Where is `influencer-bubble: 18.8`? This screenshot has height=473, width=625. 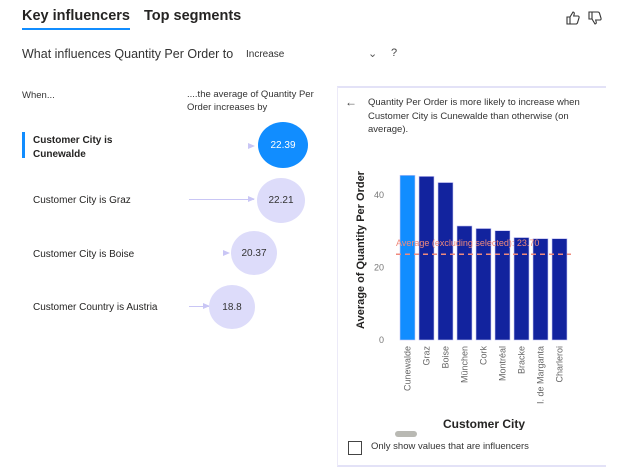 influencer-bubble: 18.8 is located at coordinates (232, 307).